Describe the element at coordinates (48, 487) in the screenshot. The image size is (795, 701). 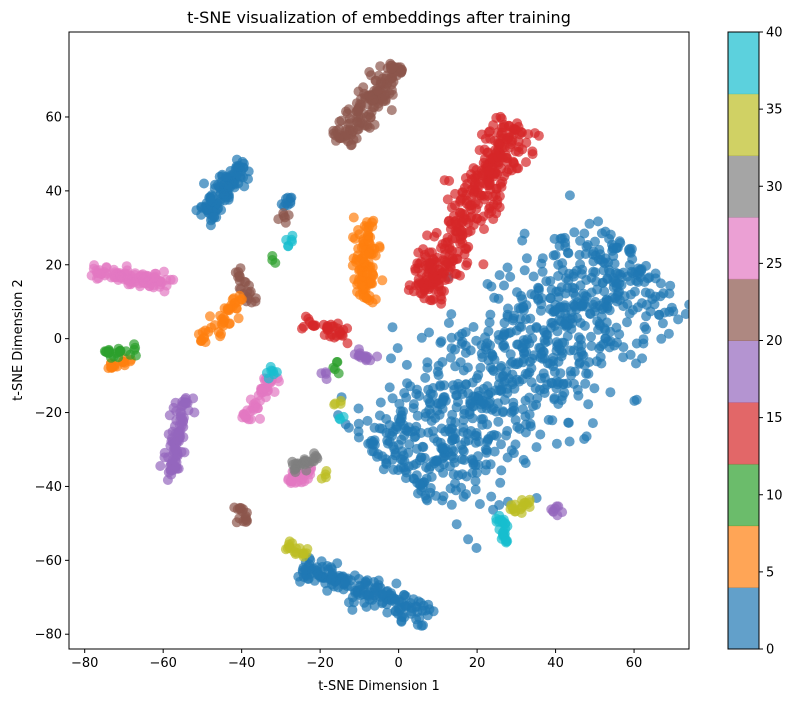
I see `y-tick-label: −40` at that location.